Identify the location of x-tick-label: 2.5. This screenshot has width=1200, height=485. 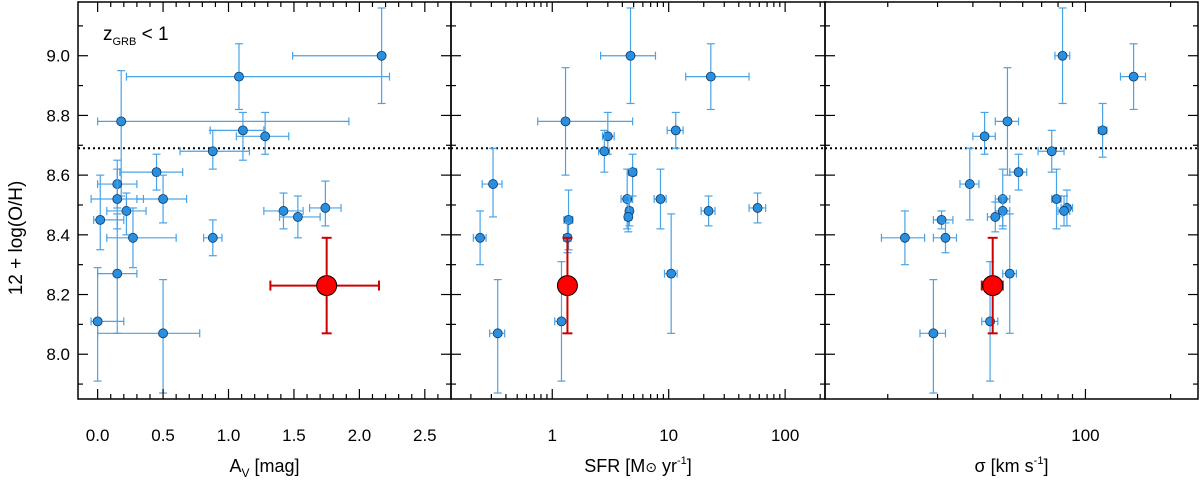
(425, 435).